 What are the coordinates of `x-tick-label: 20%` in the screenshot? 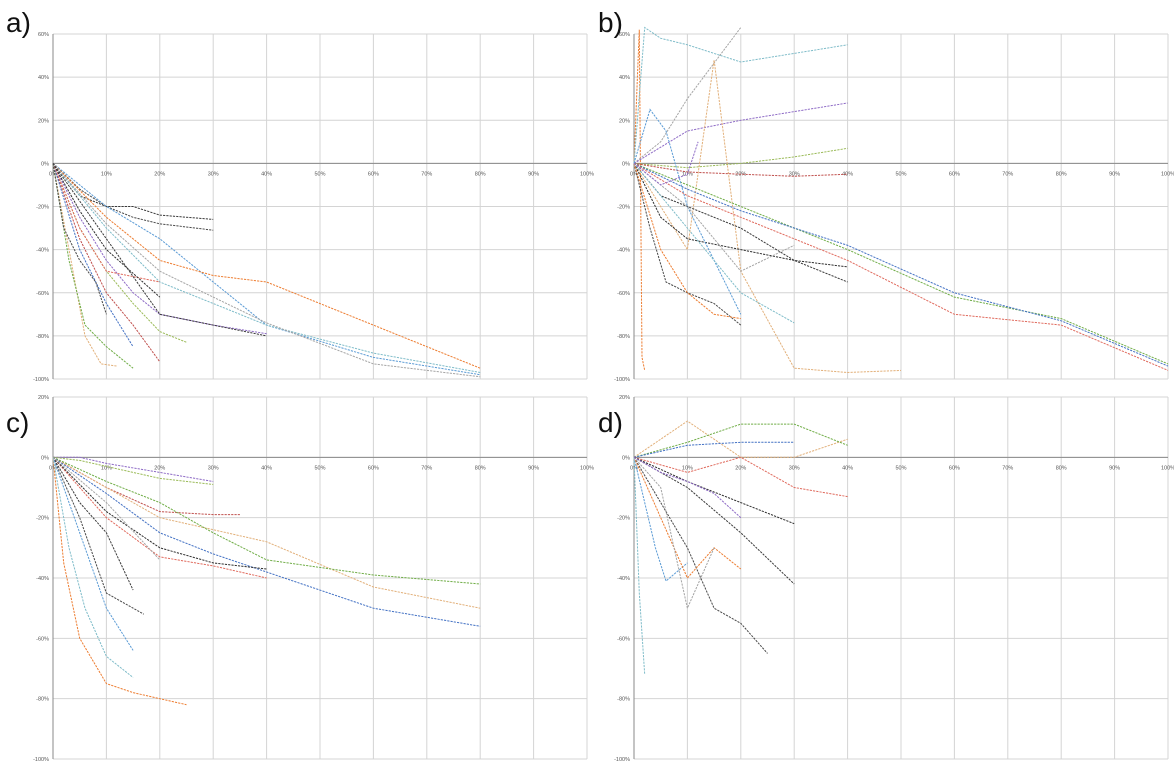 It's located at (159, 468).